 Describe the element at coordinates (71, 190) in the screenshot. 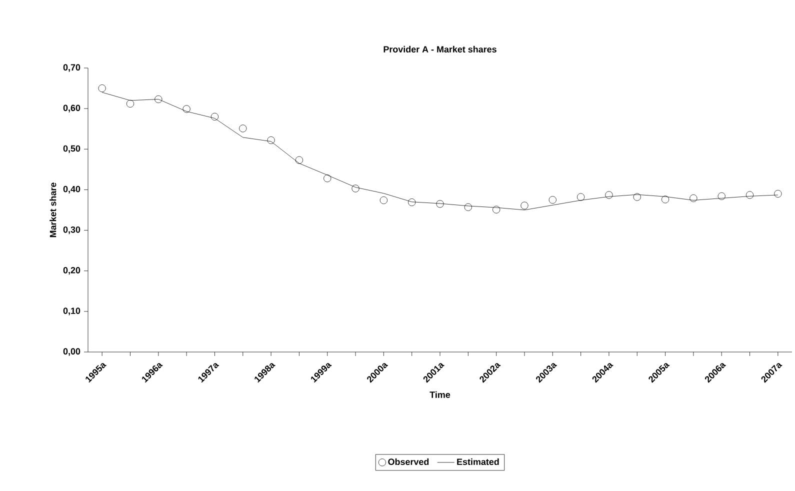

I see `y-tick-label: 0,40` at that location.